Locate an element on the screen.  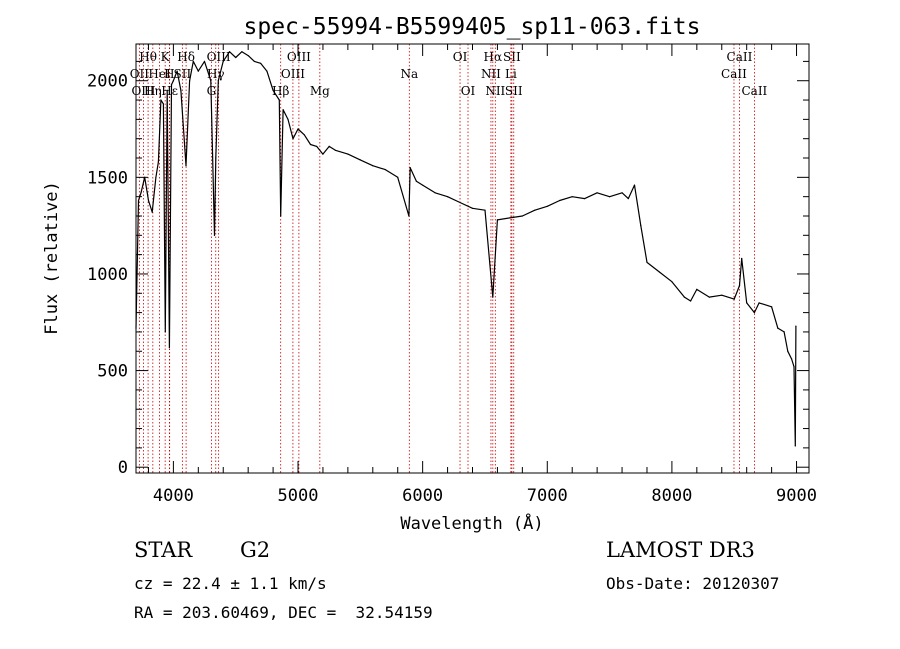
x-tick-label-1: 5000 is located at coordinates (298, 496).